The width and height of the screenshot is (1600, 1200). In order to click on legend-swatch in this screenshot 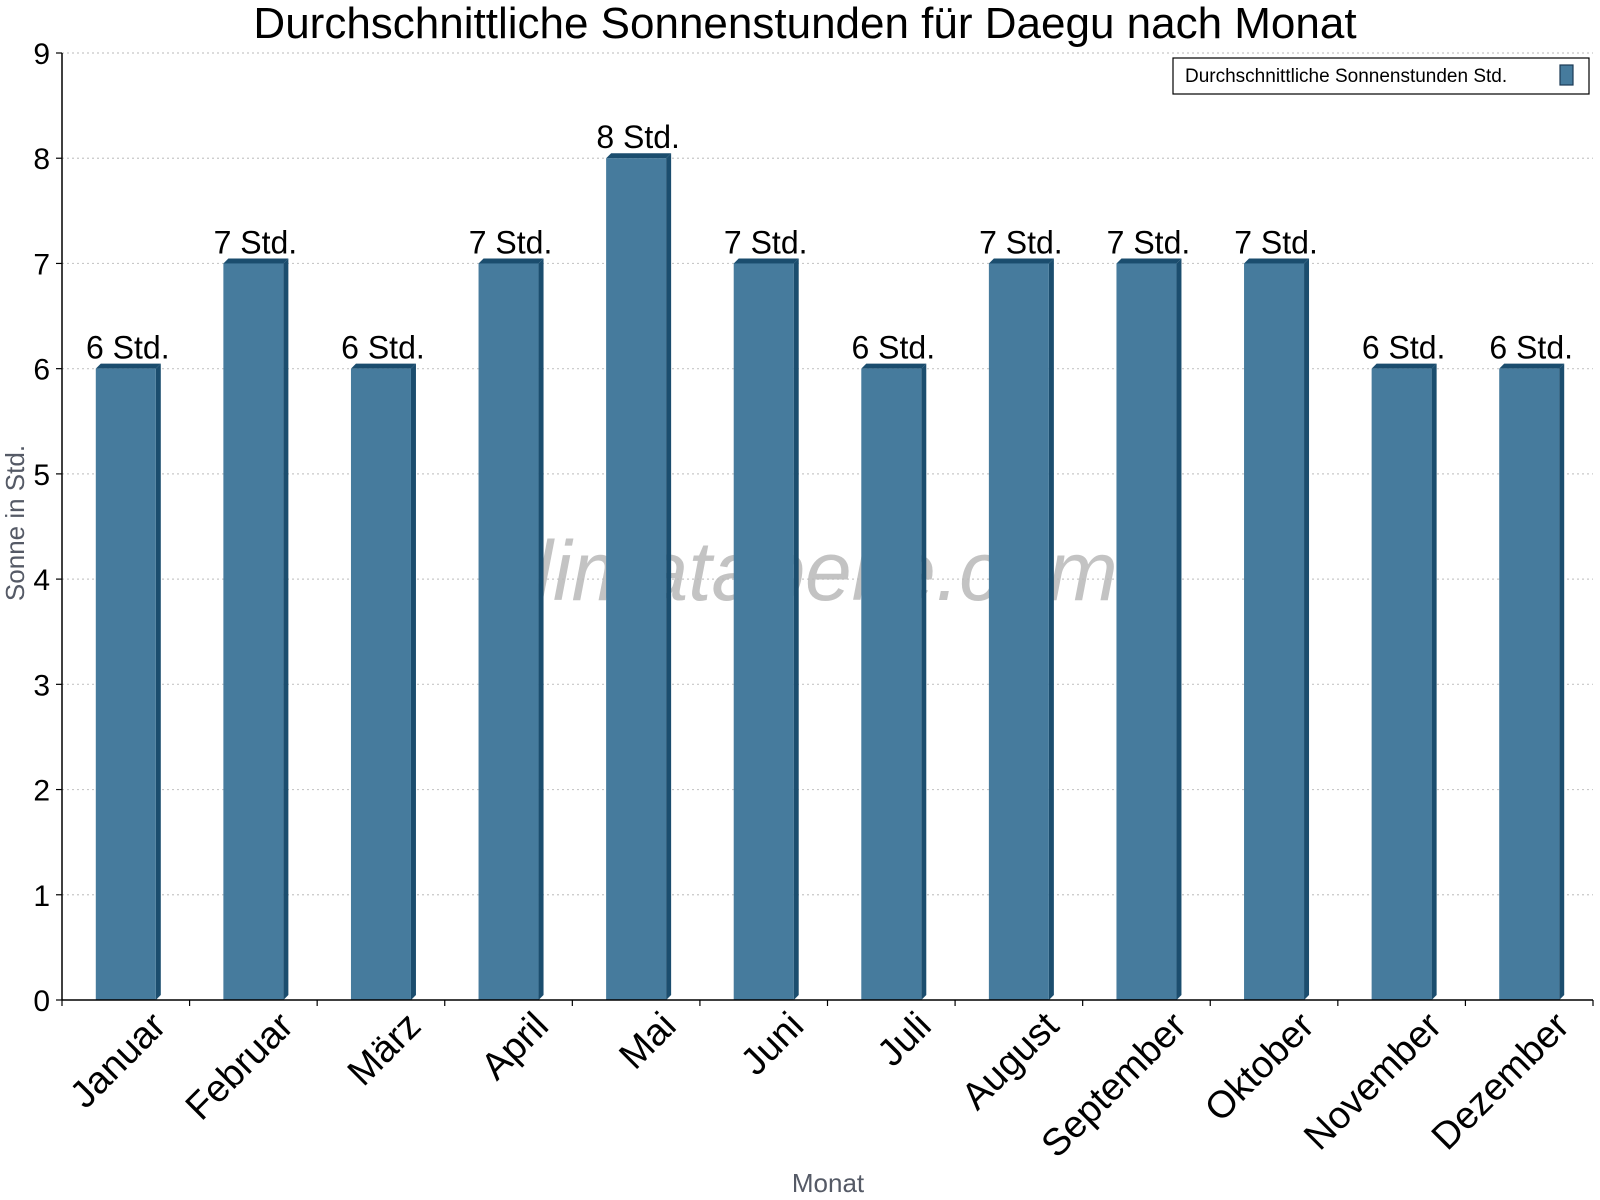, I will do `click(1566, 75)`.